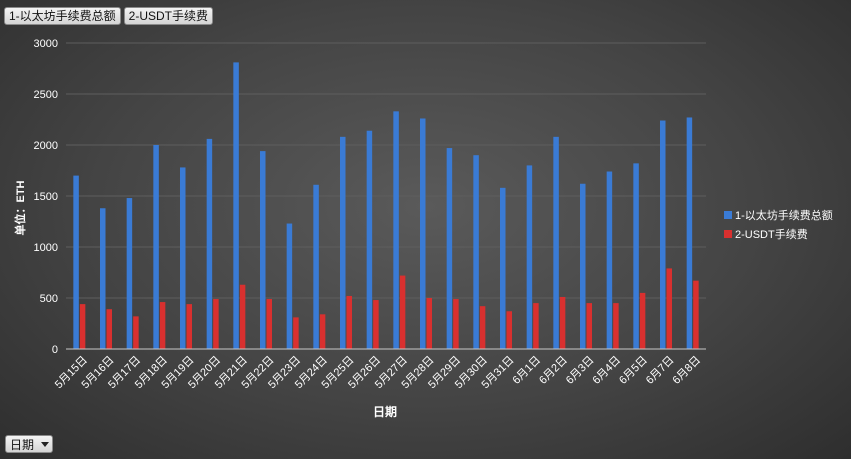 This screenshot has width=851, height=459. I want to click on legend-label-2: 2-USDT手续费, so click(771, 234).